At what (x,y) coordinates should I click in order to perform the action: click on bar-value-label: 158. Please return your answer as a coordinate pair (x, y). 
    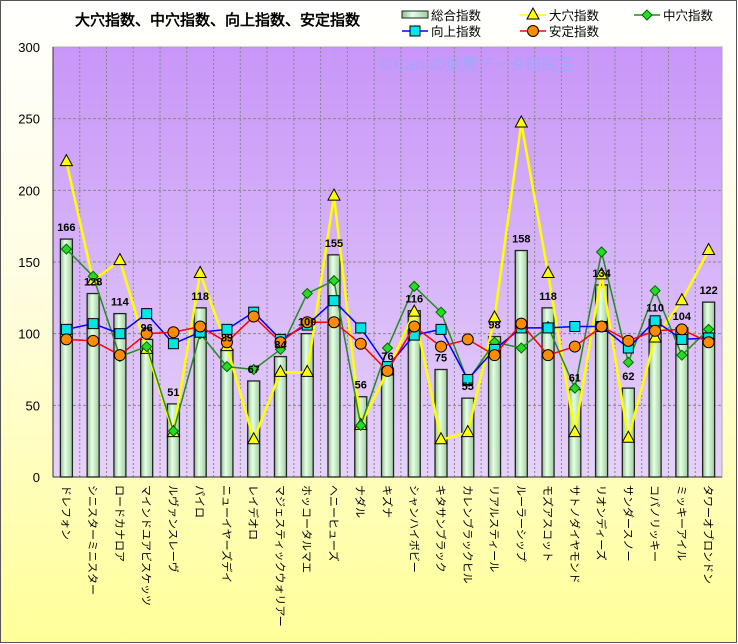
    Looking at the image, I should click on (521, 240).